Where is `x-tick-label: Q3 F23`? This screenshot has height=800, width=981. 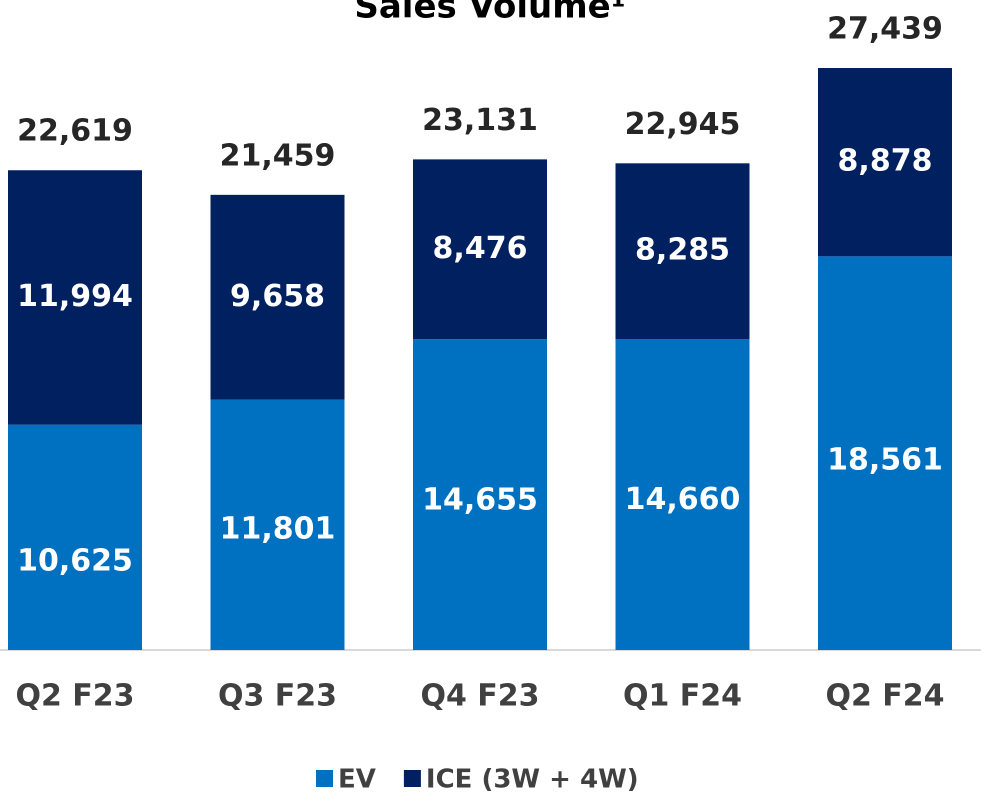 x-tick-label: Q3 F23 is located at coordinates (277, 696).